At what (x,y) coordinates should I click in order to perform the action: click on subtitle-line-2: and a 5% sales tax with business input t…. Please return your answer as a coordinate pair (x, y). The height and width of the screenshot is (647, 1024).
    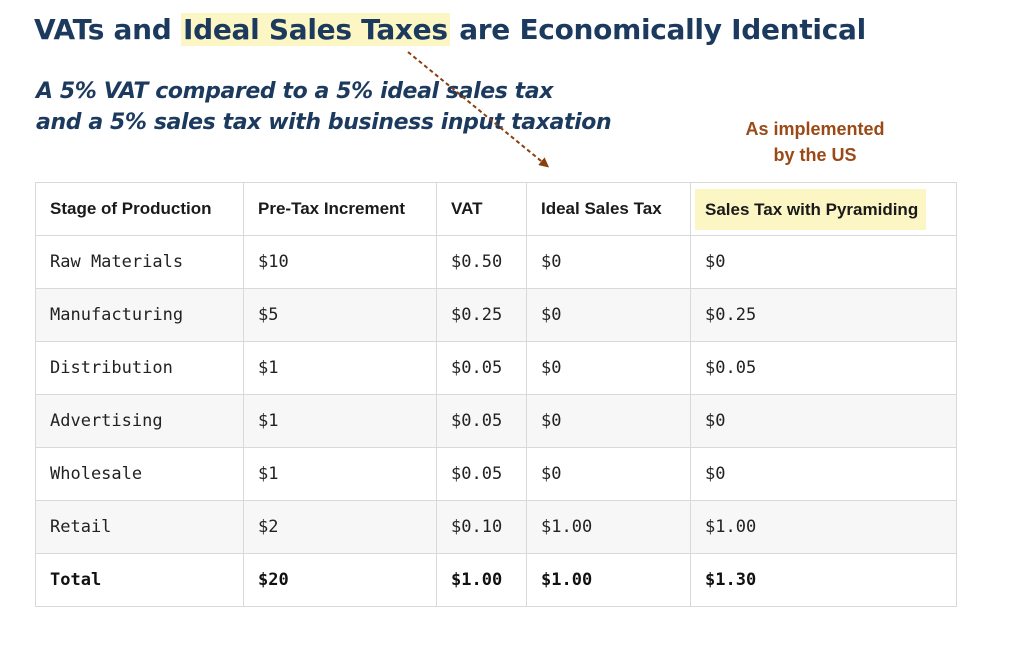
    Looking at the image, I should click on (324, 122).